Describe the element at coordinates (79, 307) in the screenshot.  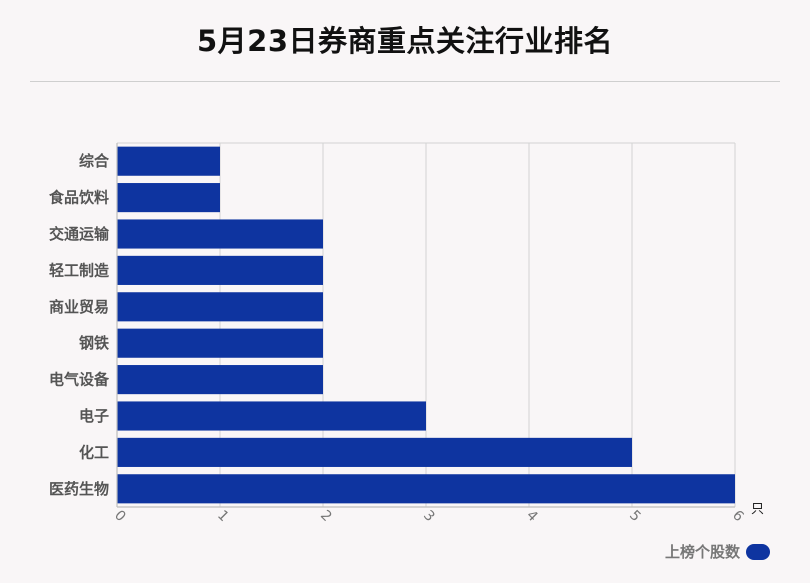
I see `category-label-4: 商业贸易` at that location.